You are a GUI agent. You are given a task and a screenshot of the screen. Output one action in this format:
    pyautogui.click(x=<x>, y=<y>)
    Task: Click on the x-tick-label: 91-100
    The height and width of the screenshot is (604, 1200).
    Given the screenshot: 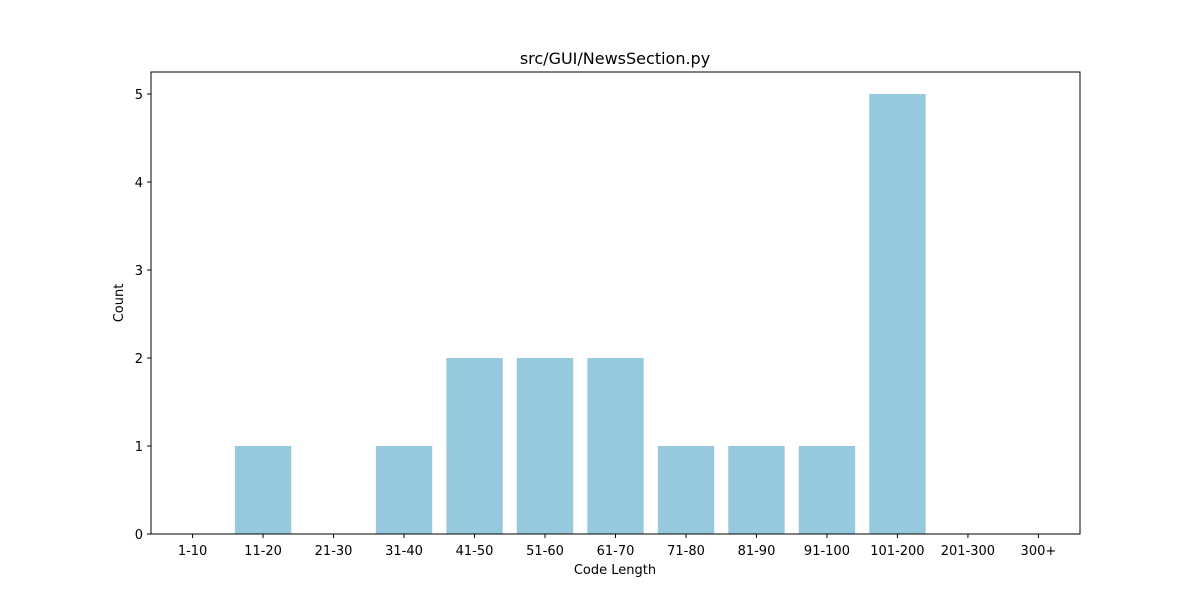 What is the action you would take?
    pyautogui.click(x=827, y=551)
    